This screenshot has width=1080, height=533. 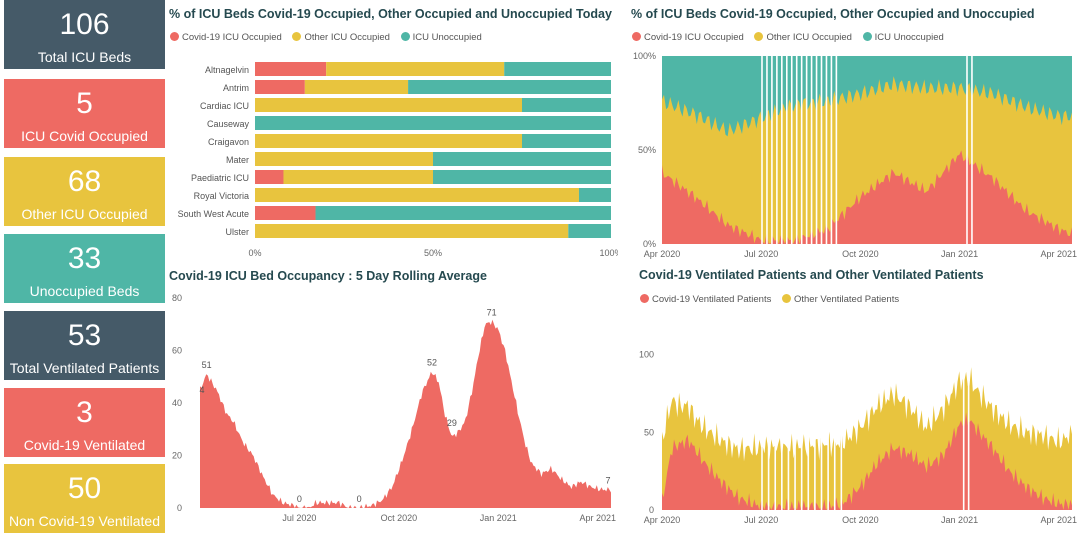 What do you see at coordinates (405, 413) in the screenshot?
I see `covid-occupancy-area` at bounding box center [405, 413].